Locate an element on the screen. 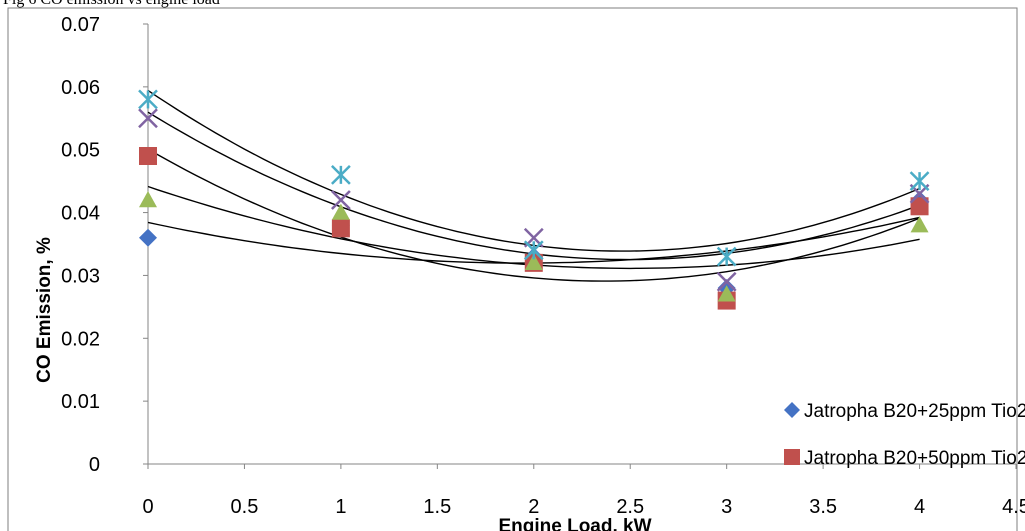 The height and width of the screenshot is (531, 1025). y-tick-labels: 0 0.01 0.02 0.03 0.04 0.05 0.06 0.07 is located at coordinates (104, 245).